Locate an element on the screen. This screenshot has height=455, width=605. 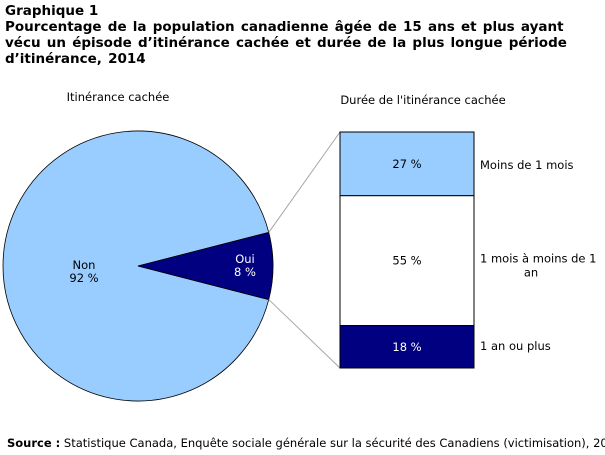
pie-label-oui-name: Oui is located at coordinates (245, 259).